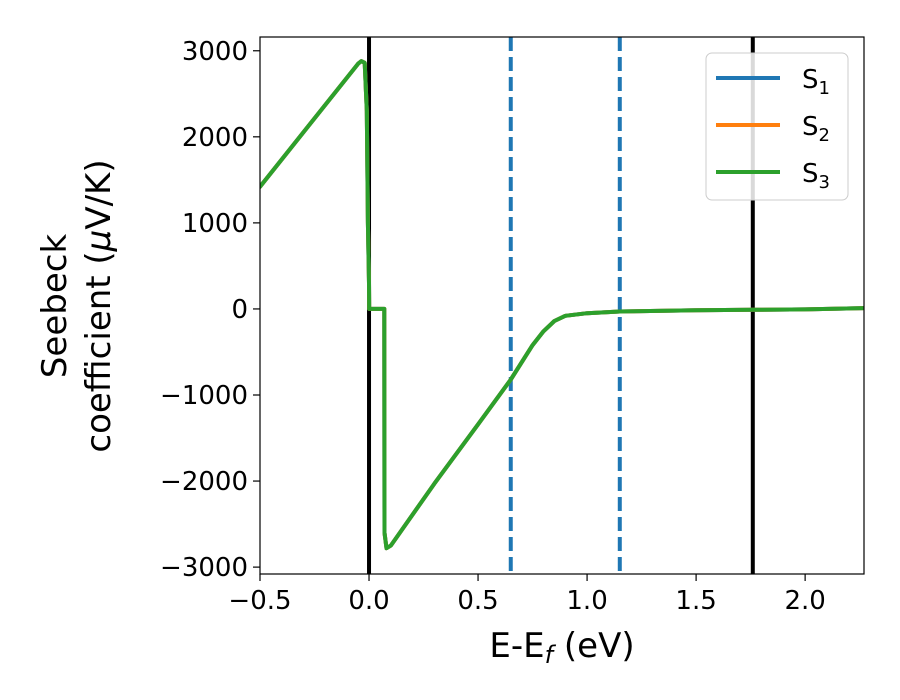  What do you see at coordinates (204, 568) in the screenshot?
I see `y-tick-label: −3000` at bounding box center [204, 568].